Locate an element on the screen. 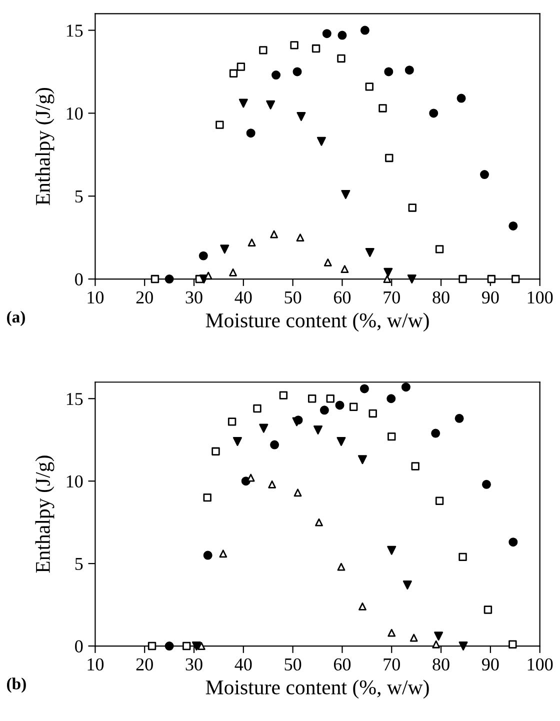  x-tick-label: 50 is located at coordinates (293, 297).